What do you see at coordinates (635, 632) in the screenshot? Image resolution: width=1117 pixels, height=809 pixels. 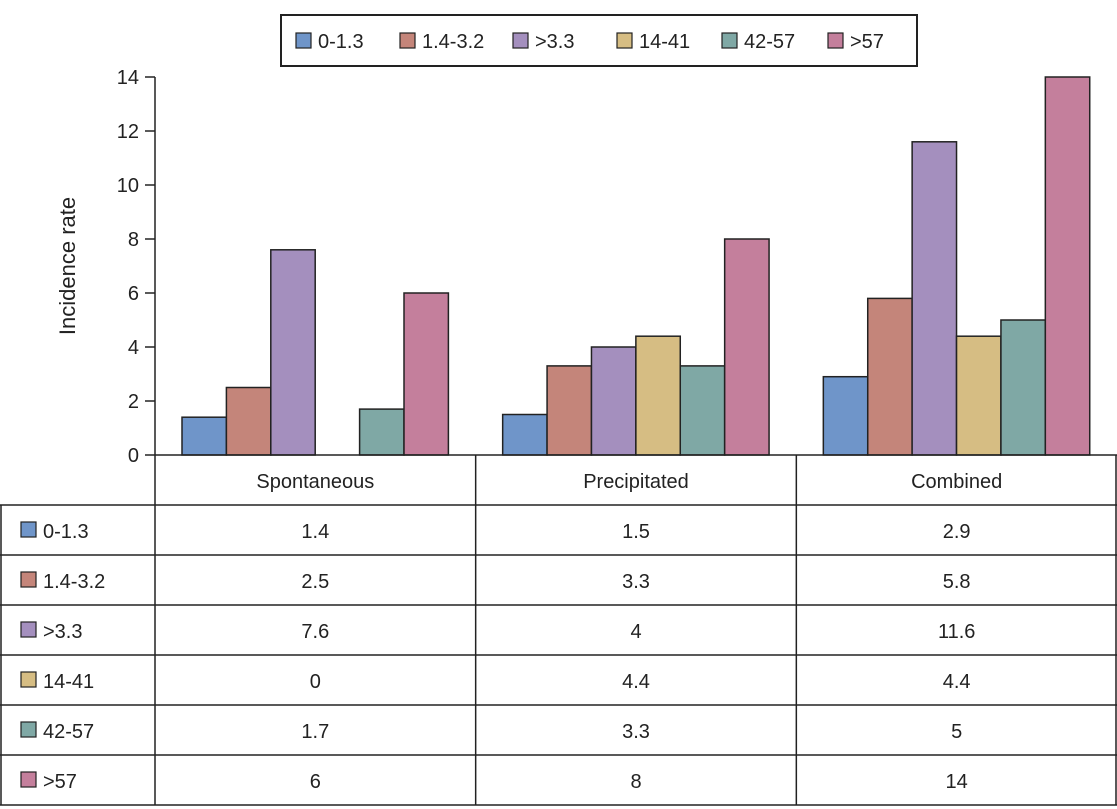 I see `data-label-gt3-3-precipitated: 4` at bounding box center [635, 632].